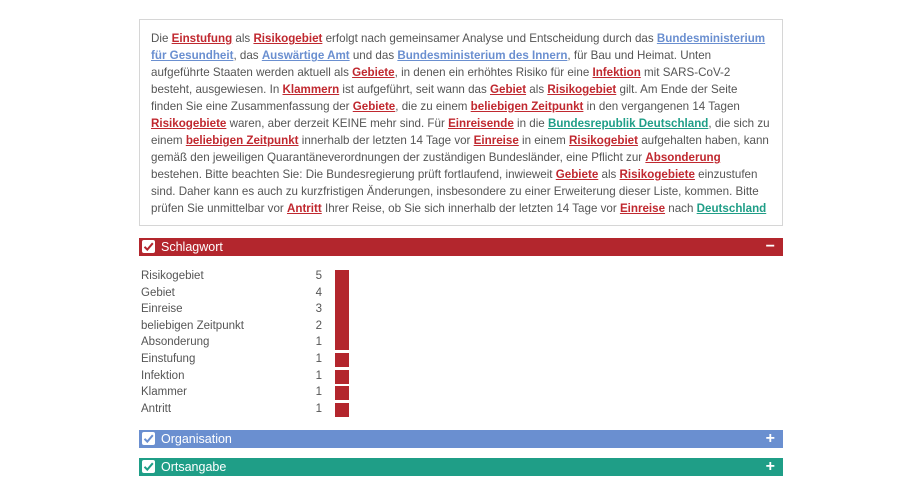 Image resolution: width=900 pixels, height=500 pixels. What do you see at coordinates (156, 408) in the screenshot?
I see `keyword-term: Antritt` at bounding box center [156, 408].